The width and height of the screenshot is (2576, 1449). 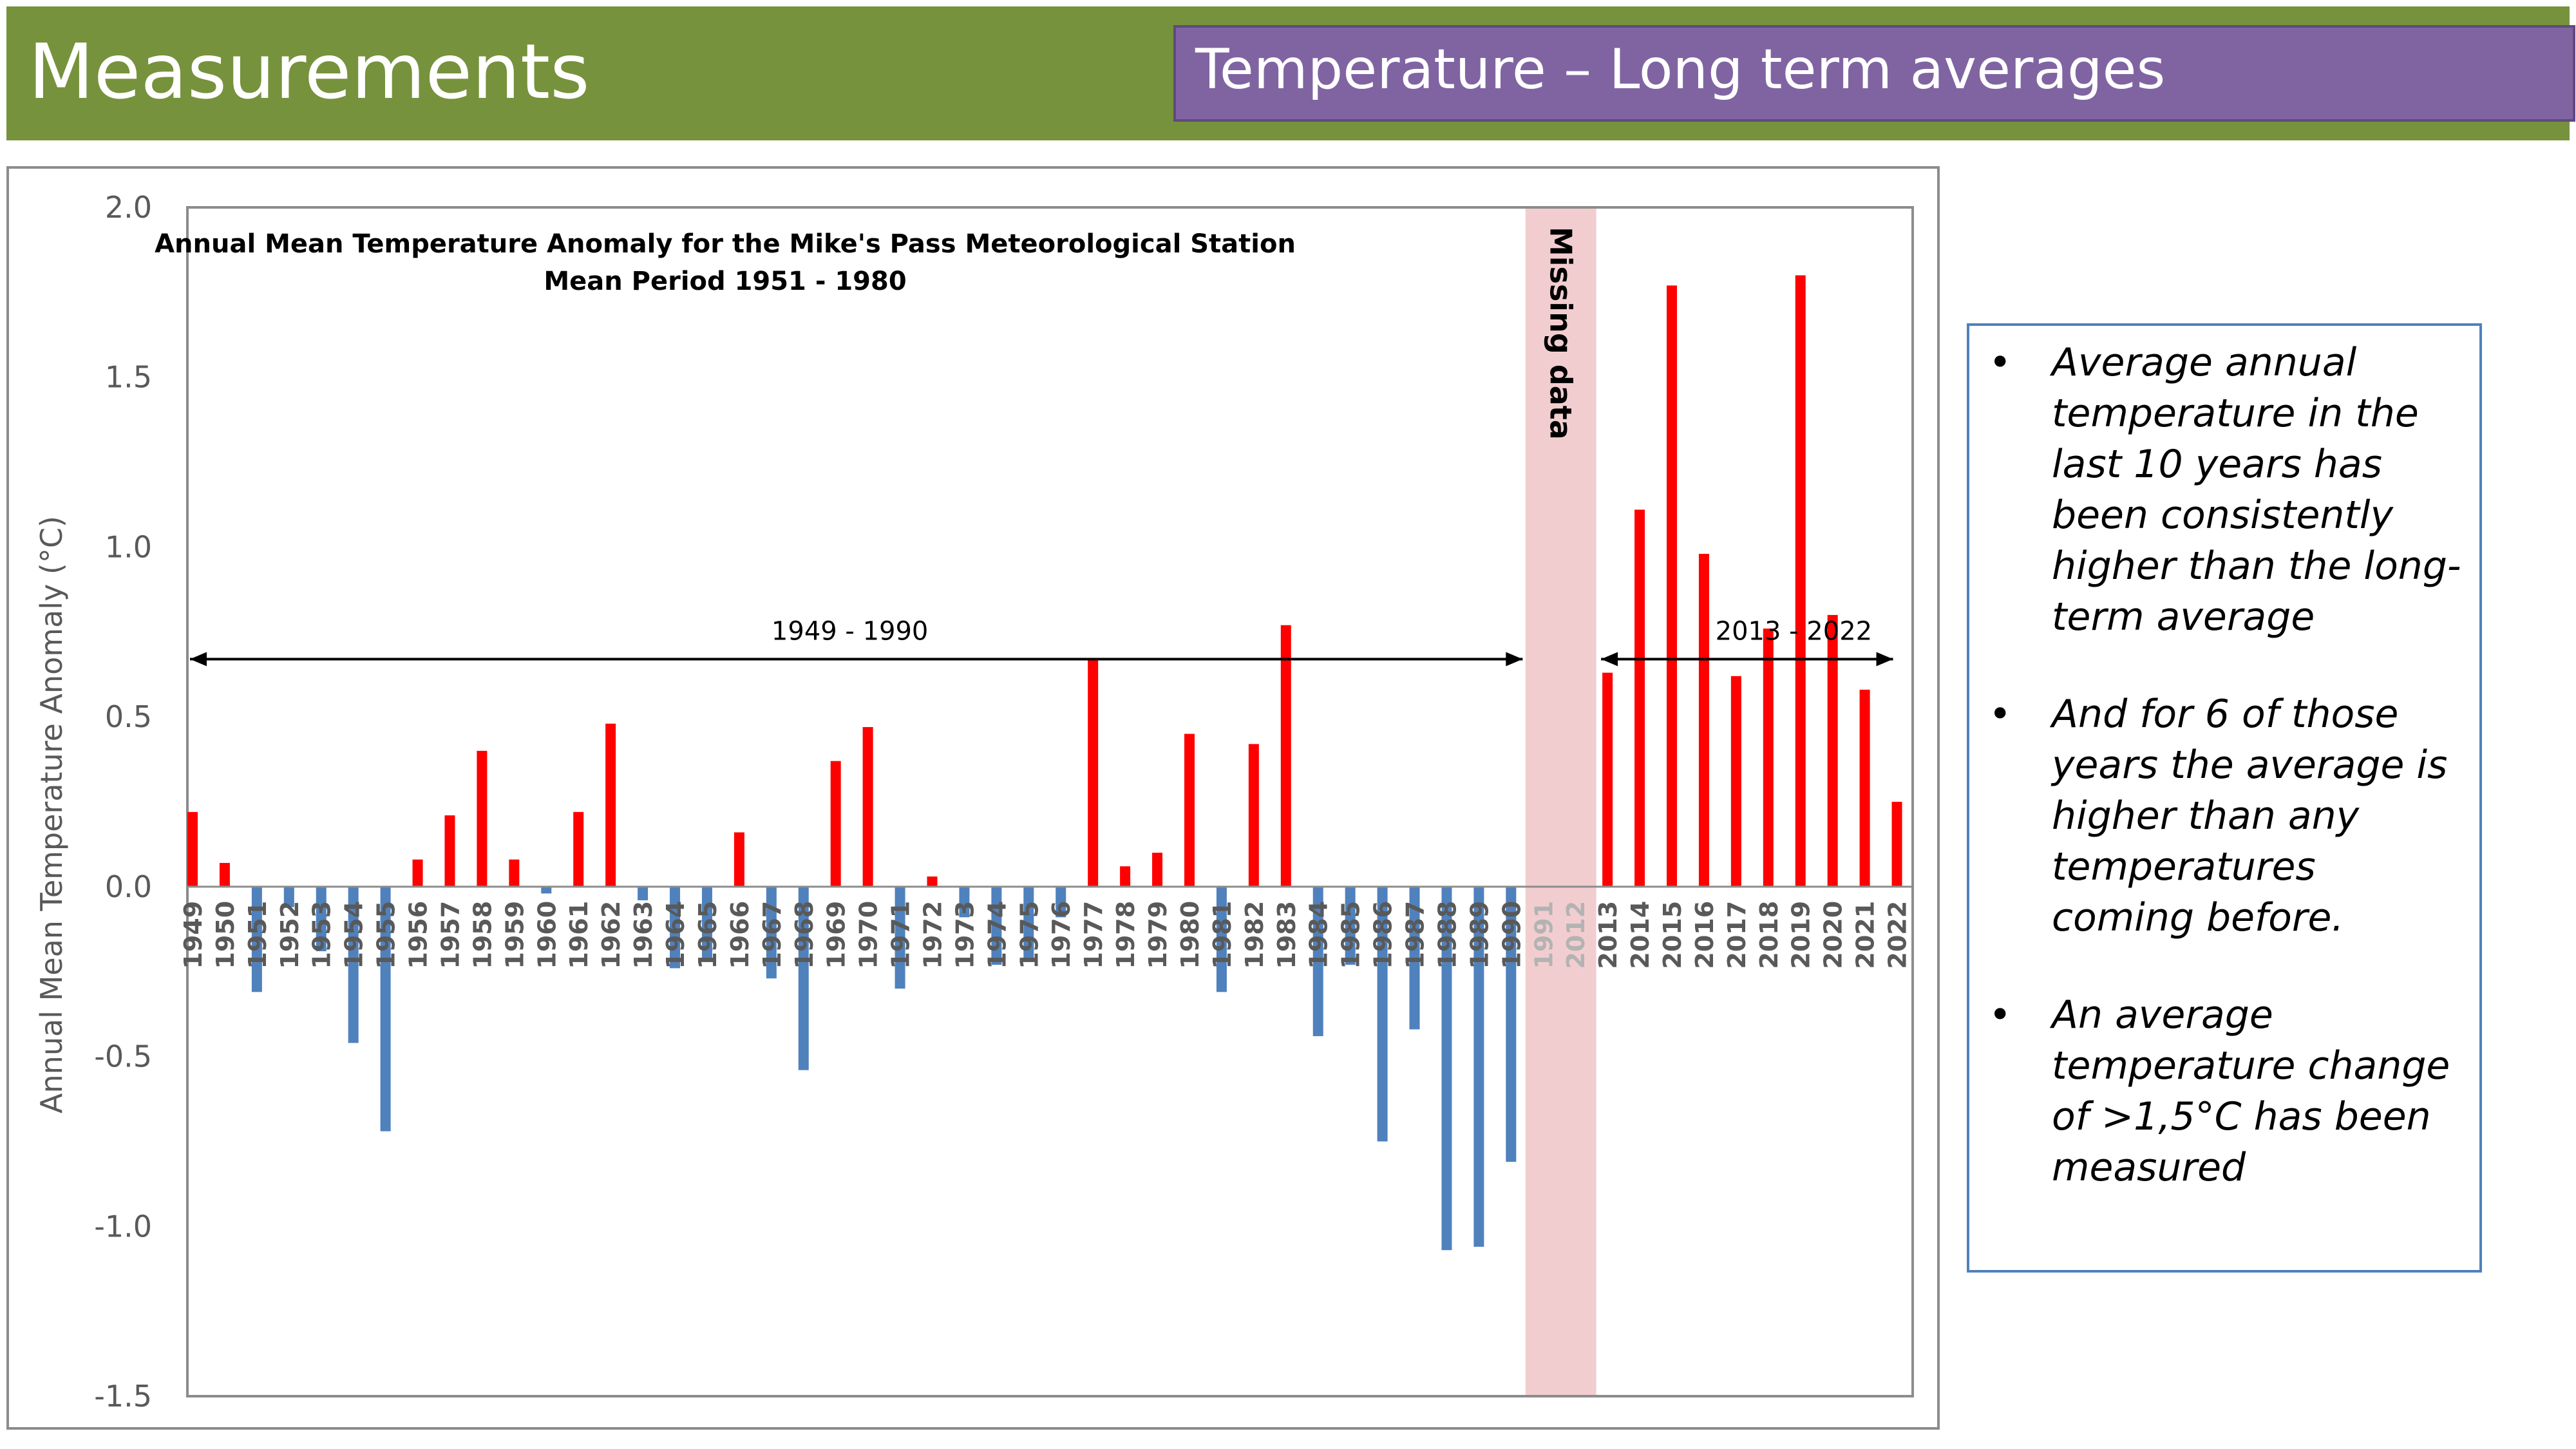 I want to click on range-label-1949-1990: 1949 - 1990, so click(x=850, y=631).